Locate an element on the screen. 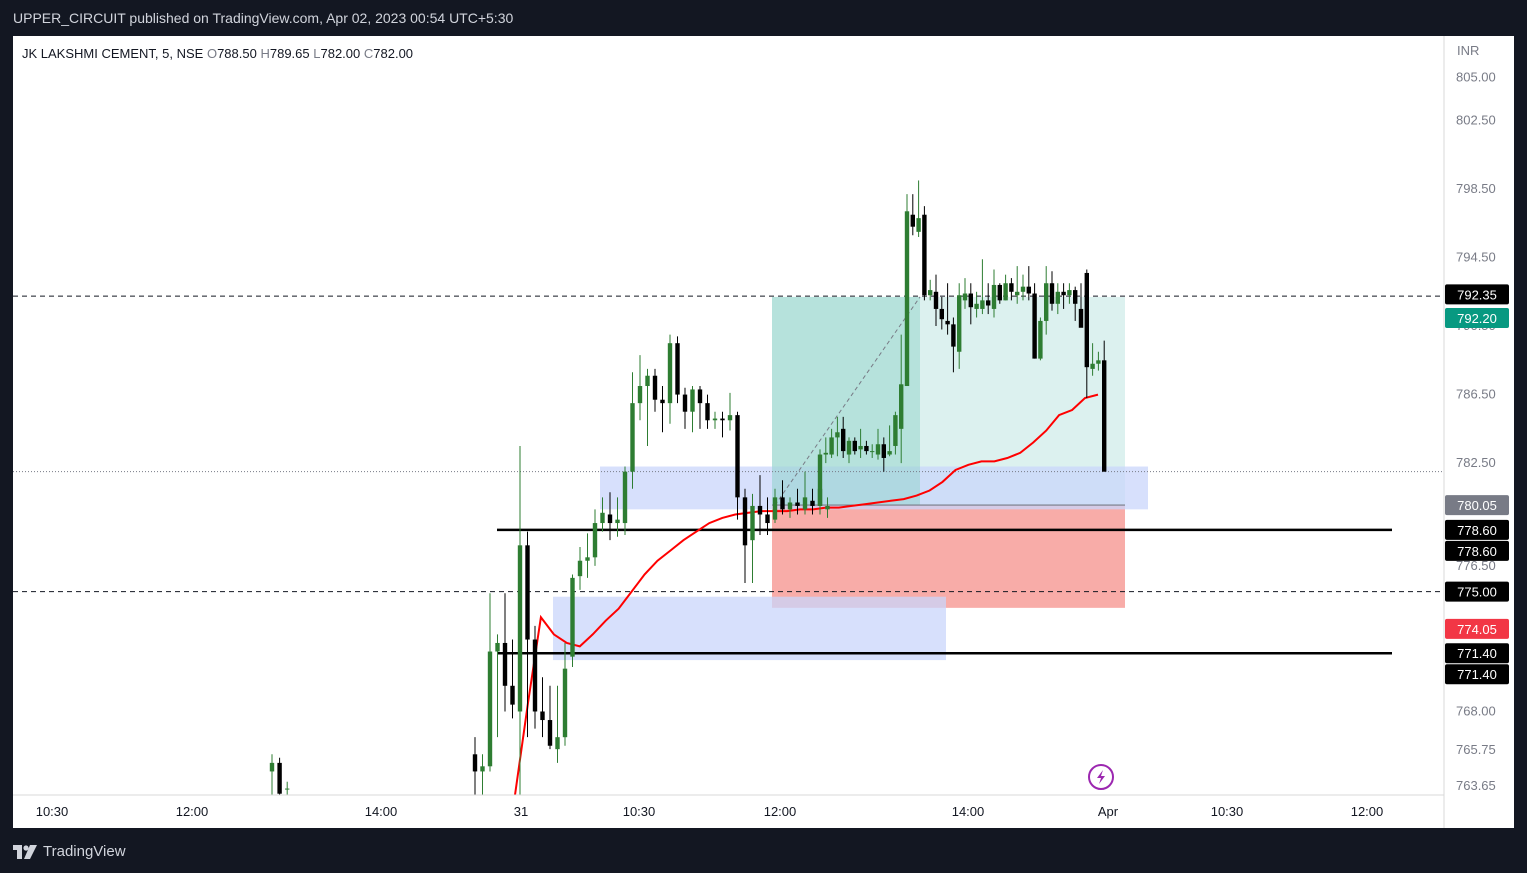  footer-bar: TradingView is located at coordinates (763, 851).